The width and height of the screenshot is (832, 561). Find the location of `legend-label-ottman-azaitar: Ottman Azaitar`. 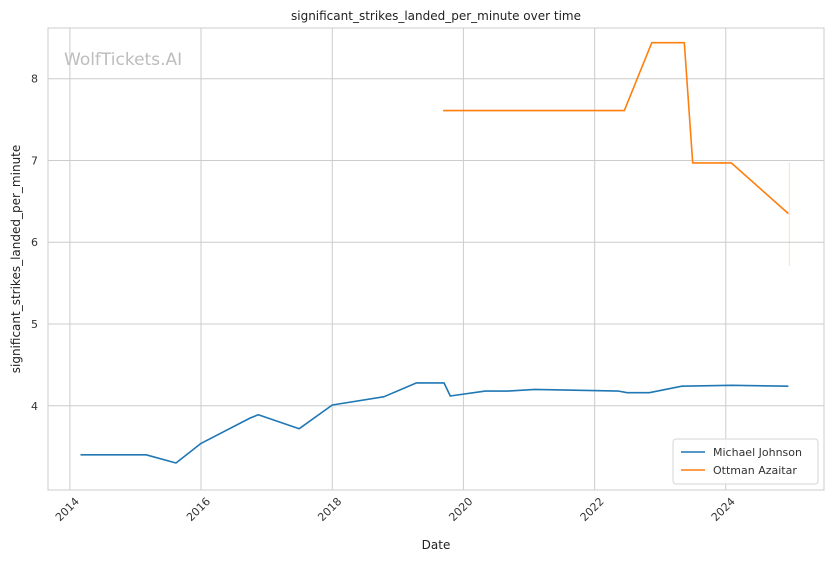

legend-label-ottman-azaitar: Ottman Azaitar is located at coordinates (755, 470).